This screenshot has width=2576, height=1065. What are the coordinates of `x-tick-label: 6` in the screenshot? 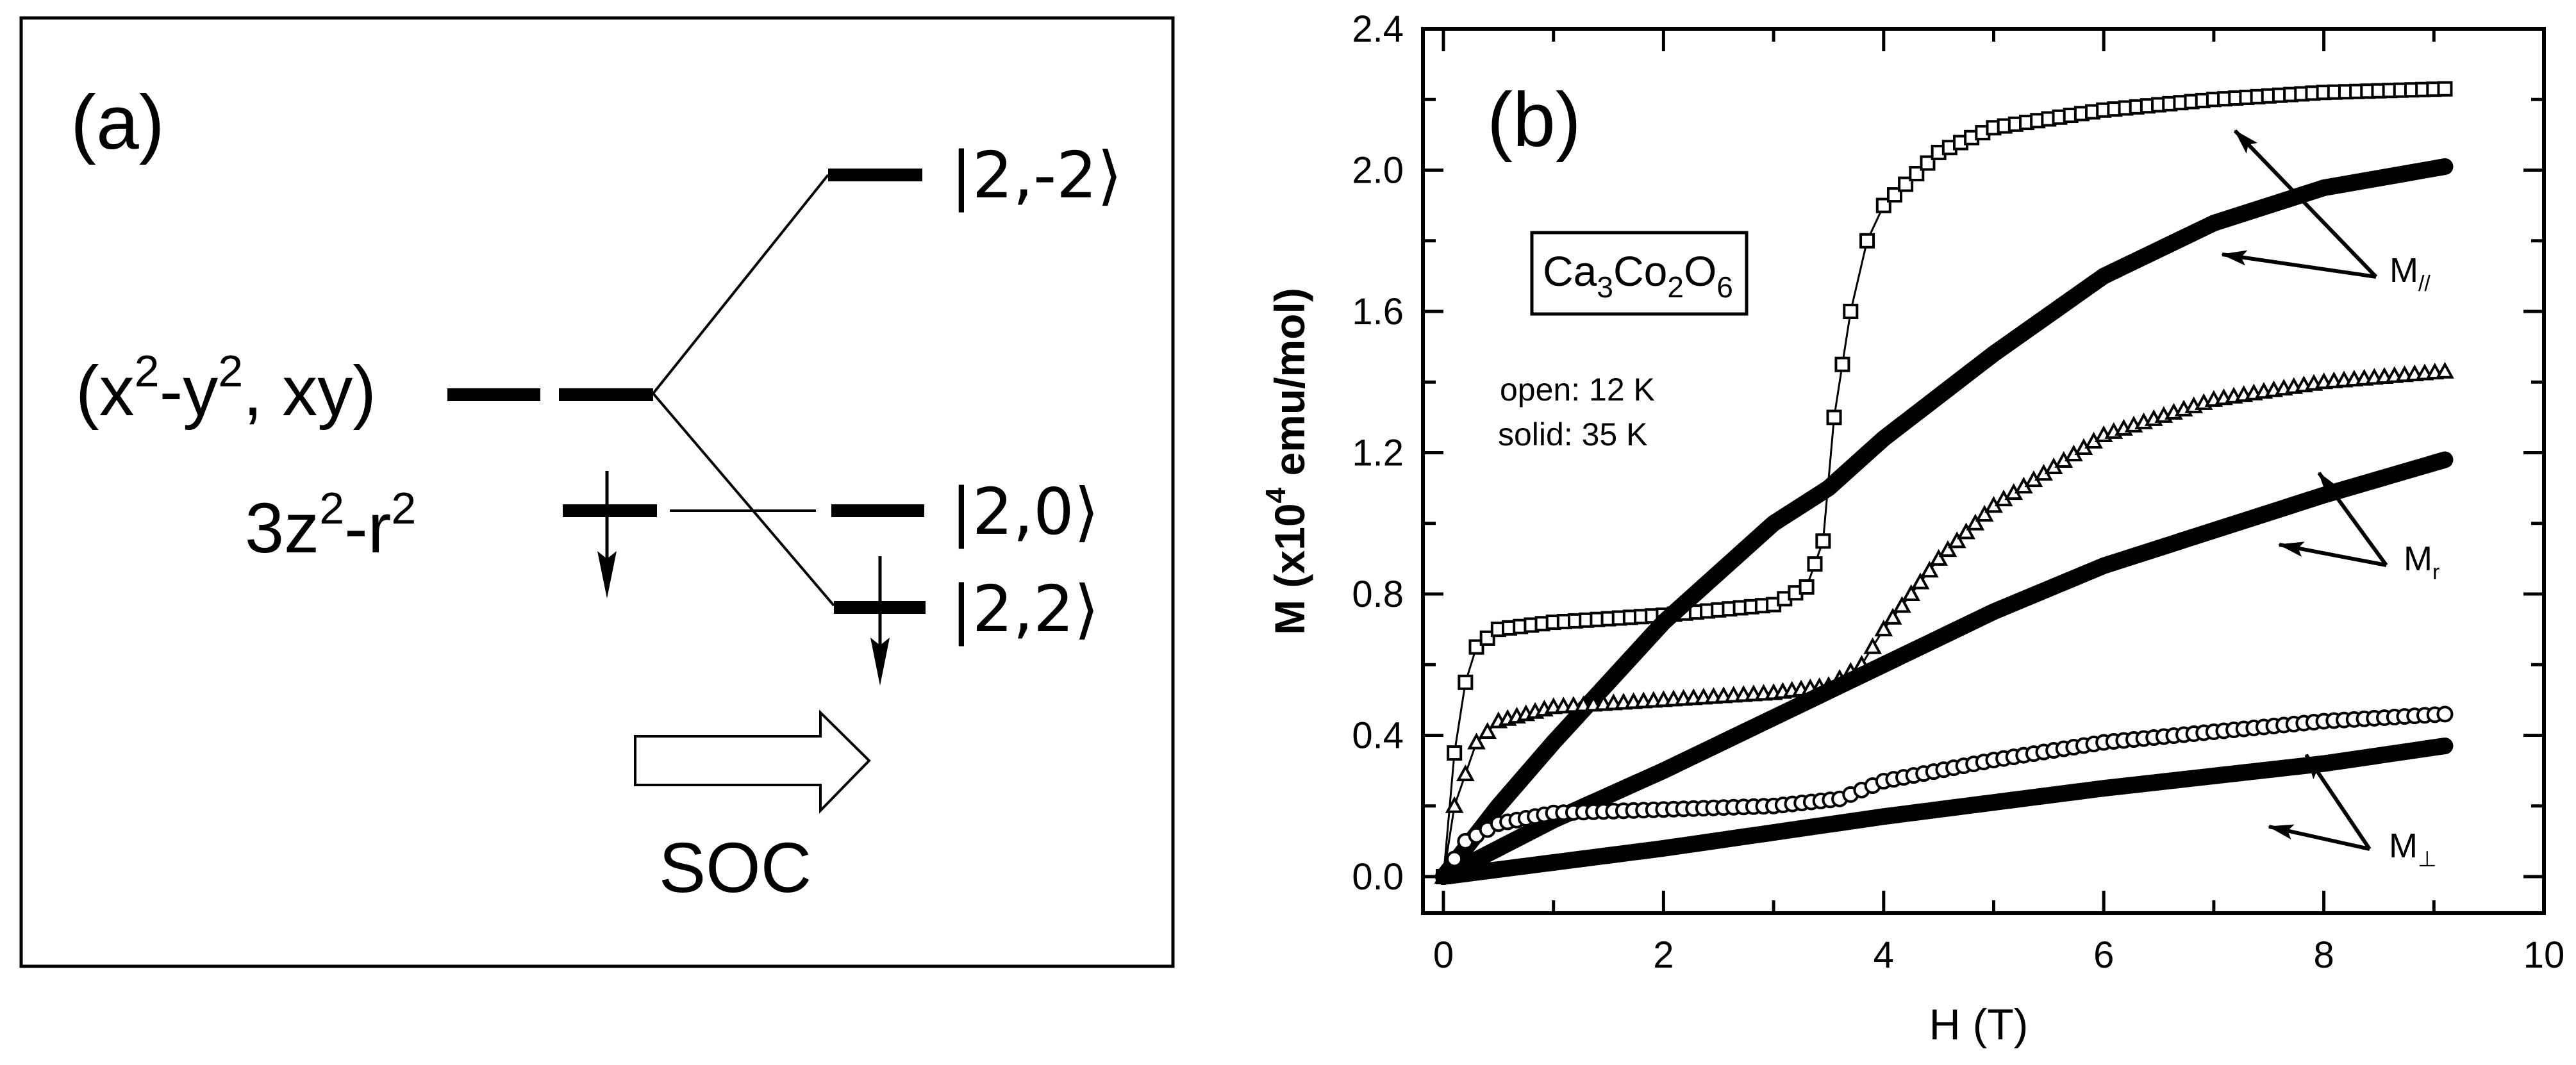 It's located at (2103, 955).